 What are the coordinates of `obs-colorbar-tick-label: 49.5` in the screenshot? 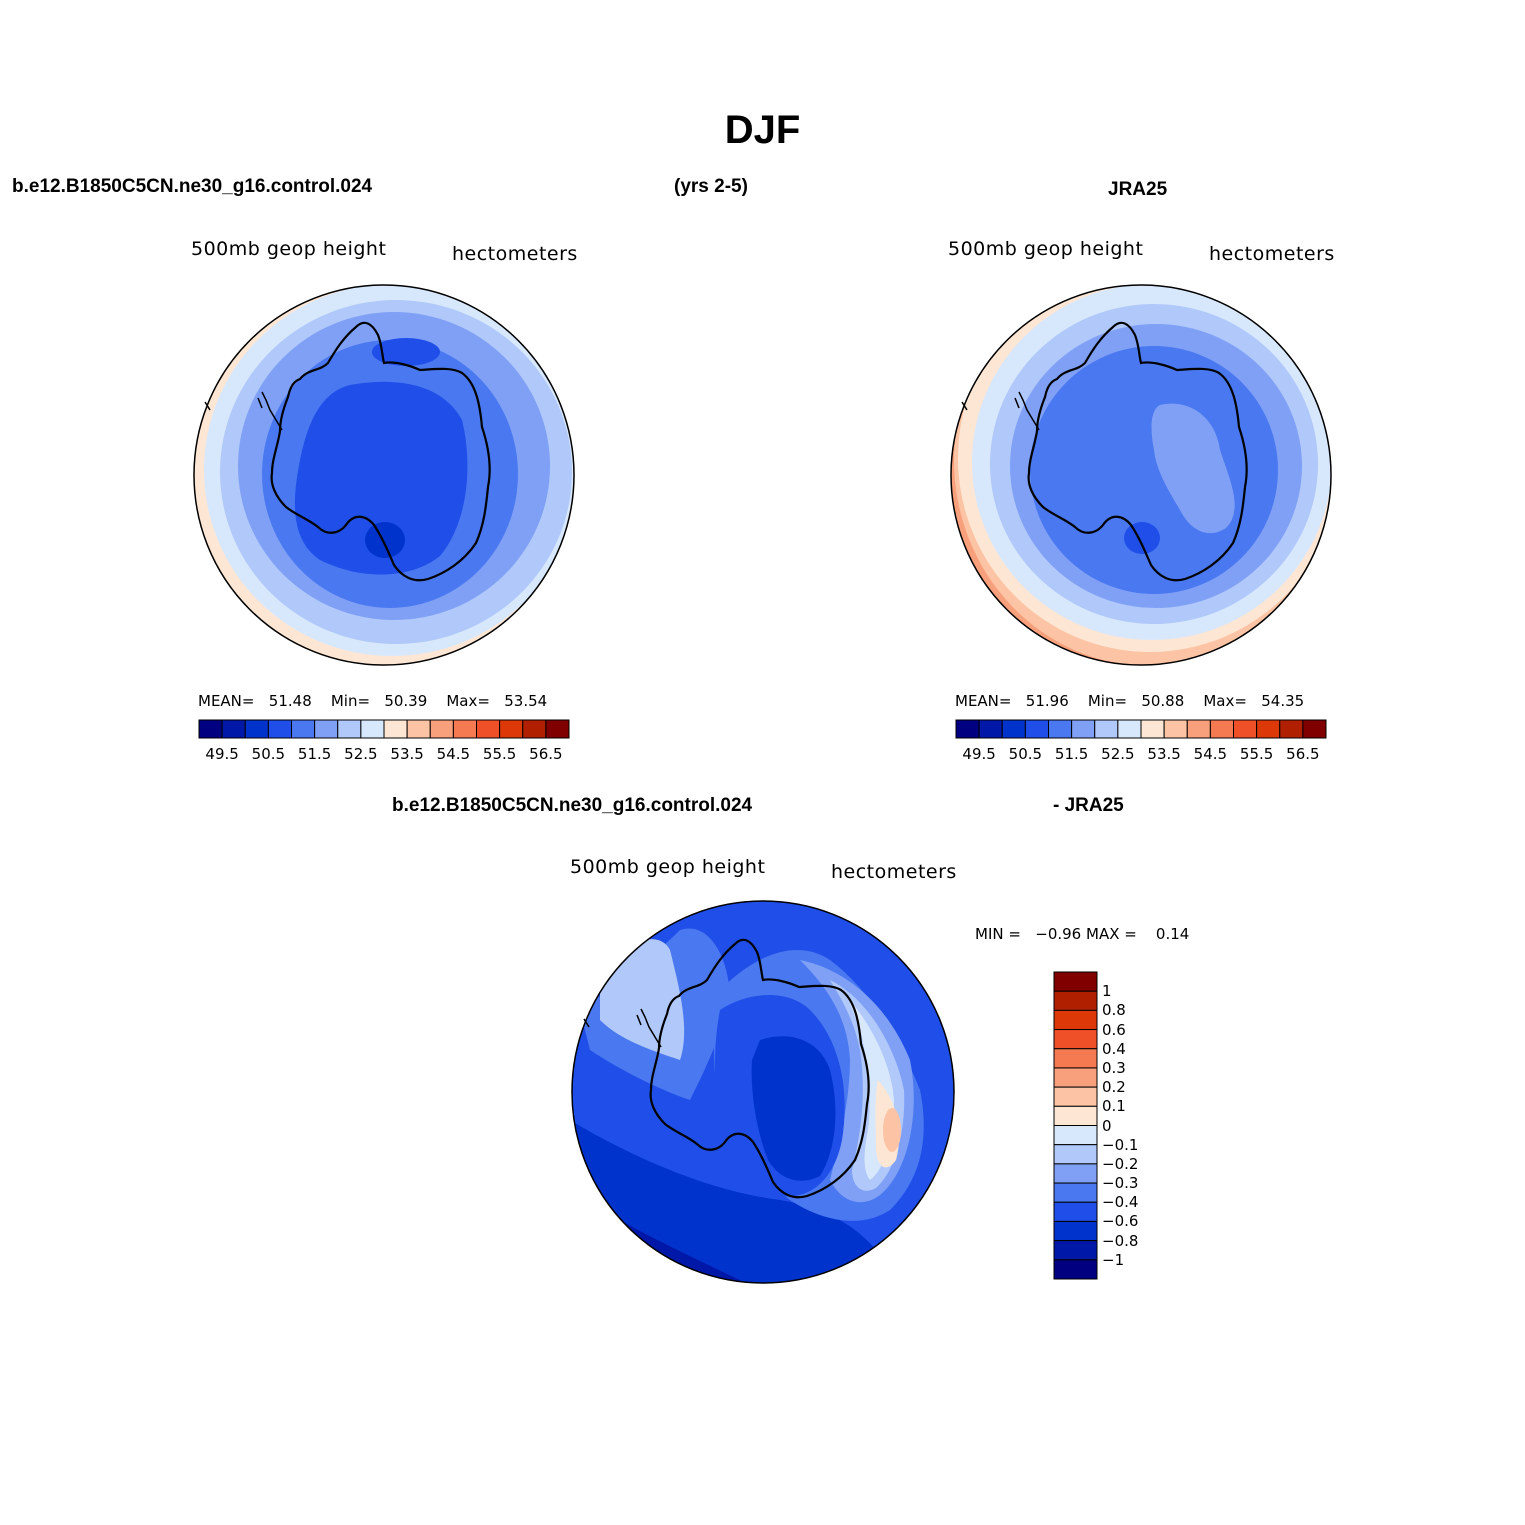 It's located at (979, 754).